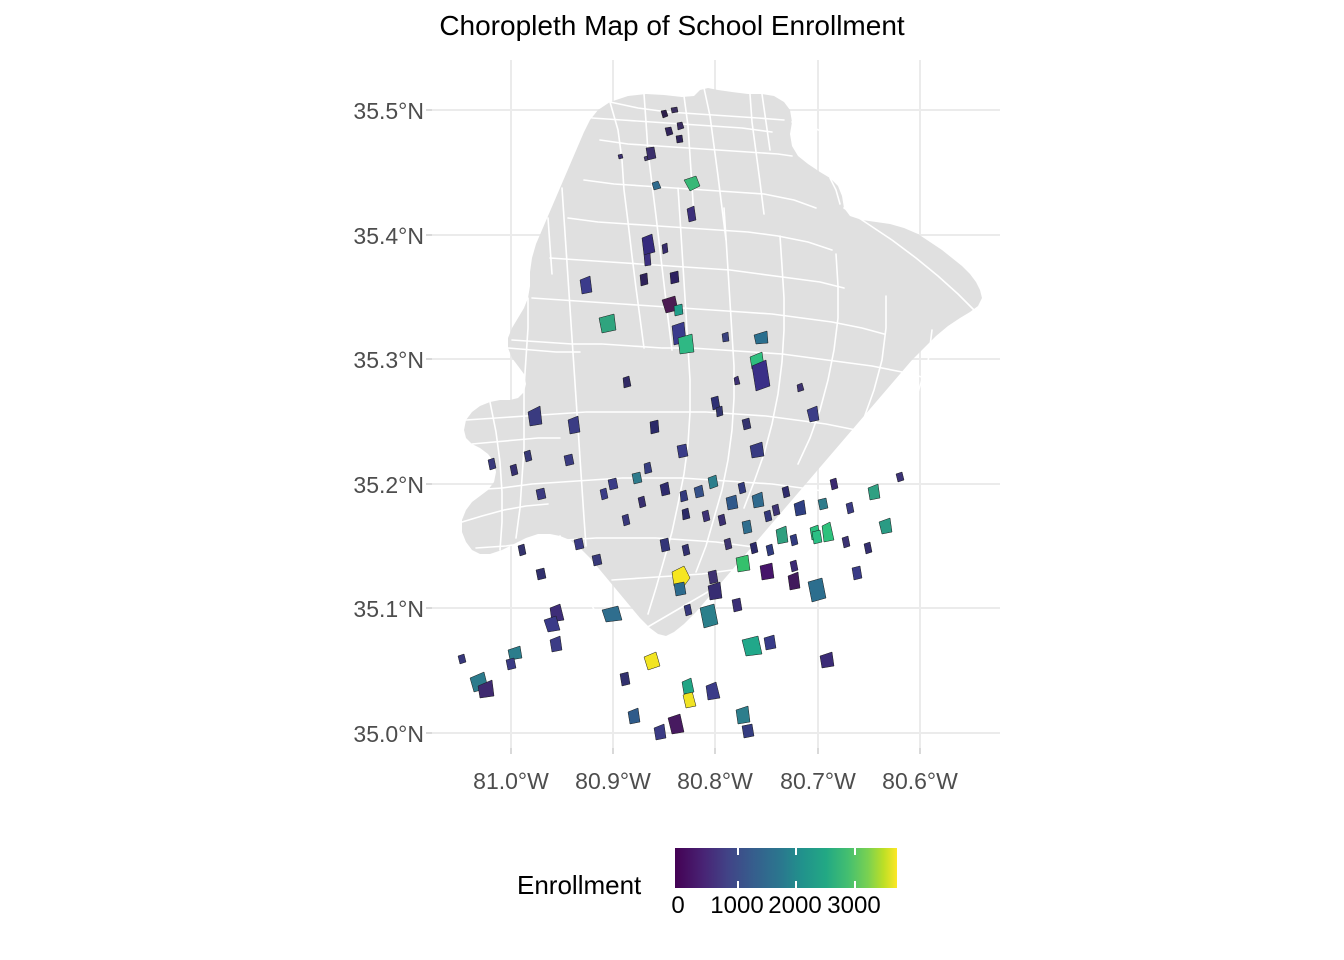 The width and height of the screenshot is (1344, 960). Describe the element at coordinates (613, 781) in the screenshot. I see `x-tick-label: 80.9°W` at that location.